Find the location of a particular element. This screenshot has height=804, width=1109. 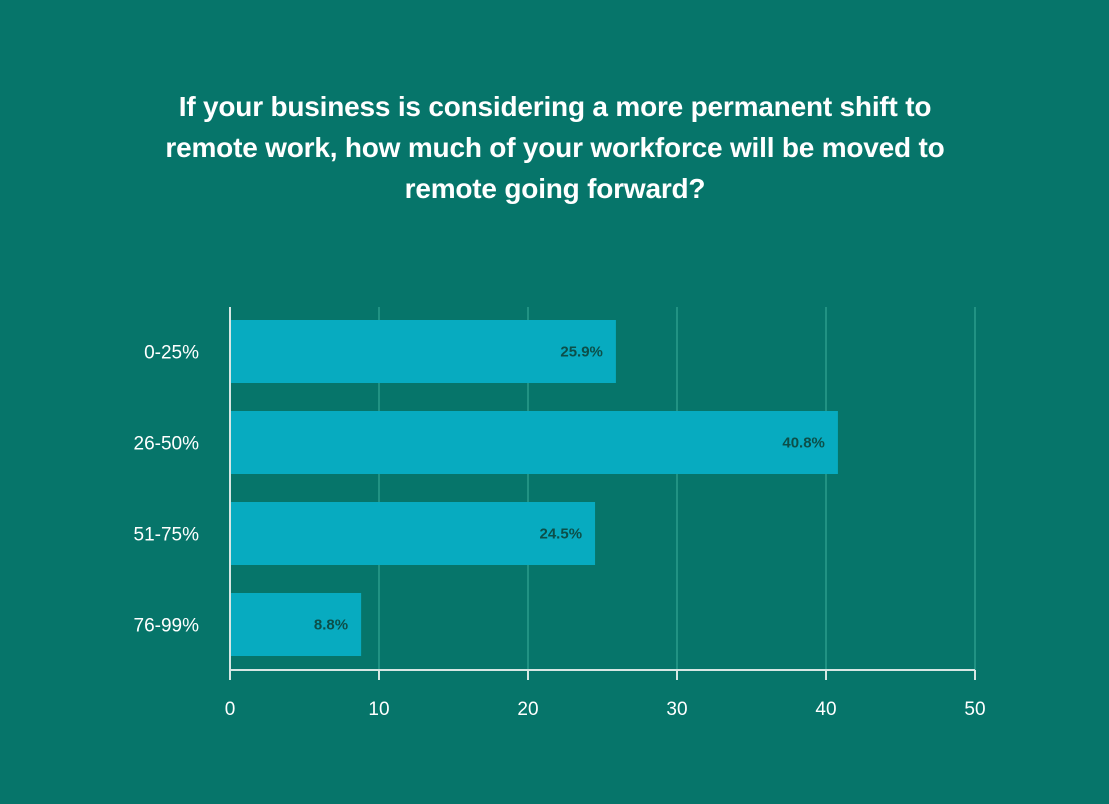

data-label: 25.9% is located at coordinates (581, 352).